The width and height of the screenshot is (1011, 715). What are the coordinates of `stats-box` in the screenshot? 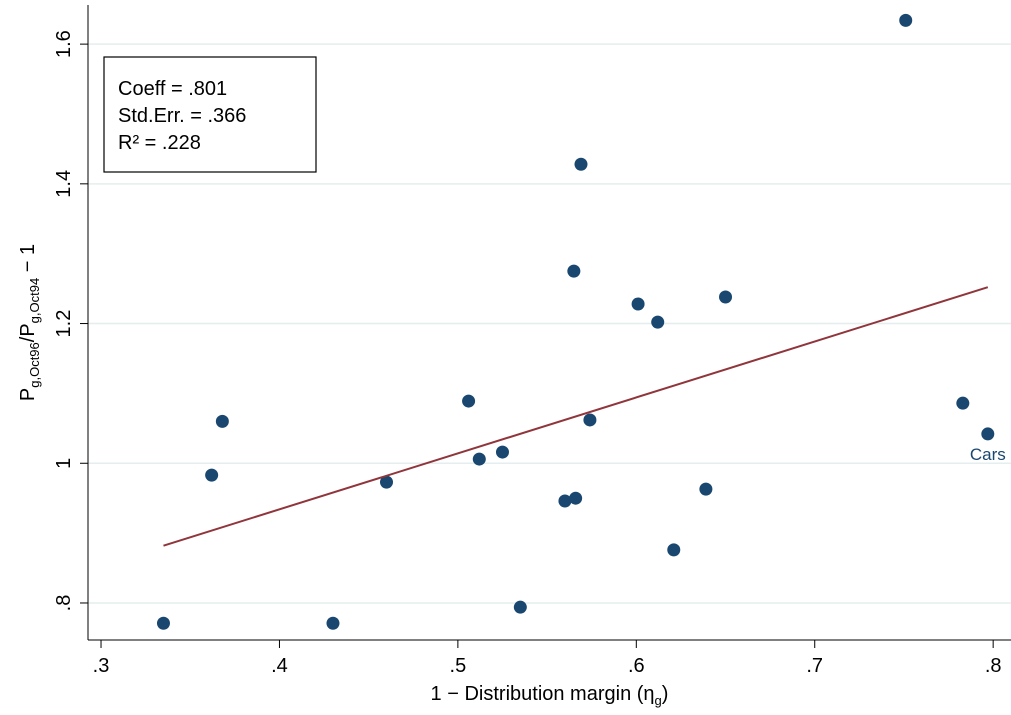 It's located at (210, 114).